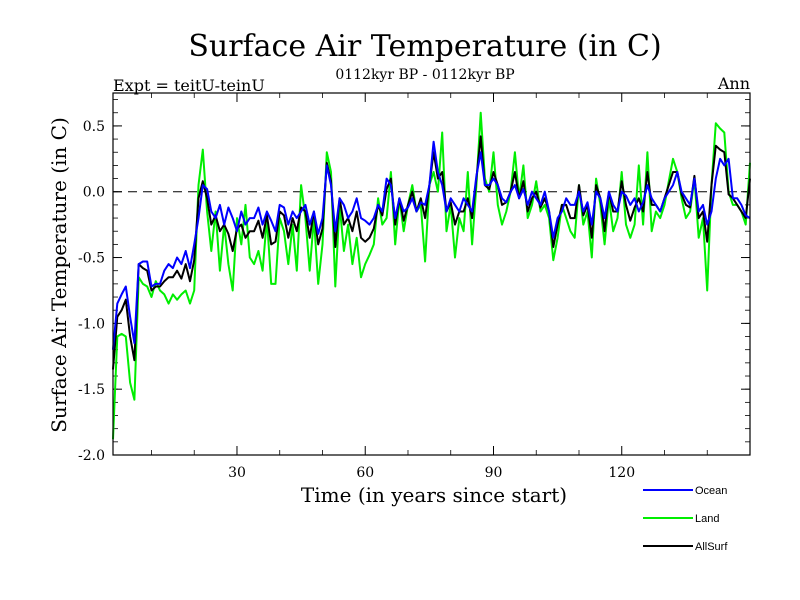 This screenshot has height=600, width=800. I want to click on y-tick-label: -2.0, so click(91, 456).